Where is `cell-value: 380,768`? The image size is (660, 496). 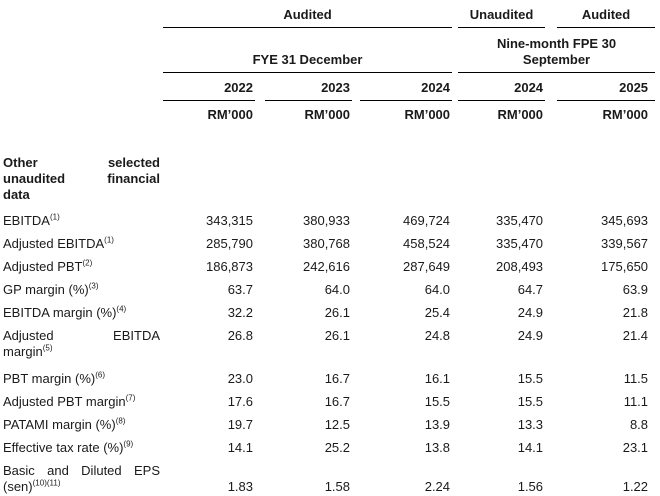
cell-value: 380,768 is located at coordinates (326, 243).